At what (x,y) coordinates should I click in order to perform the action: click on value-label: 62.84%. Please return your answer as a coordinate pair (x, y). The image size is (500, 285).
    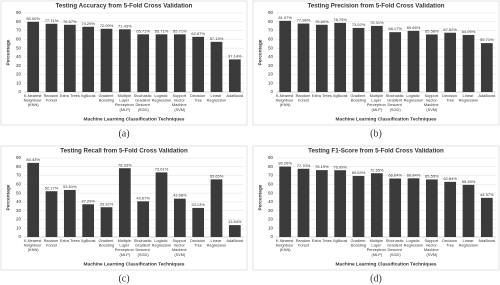
    Looking at the image, I should click on (450, 178).